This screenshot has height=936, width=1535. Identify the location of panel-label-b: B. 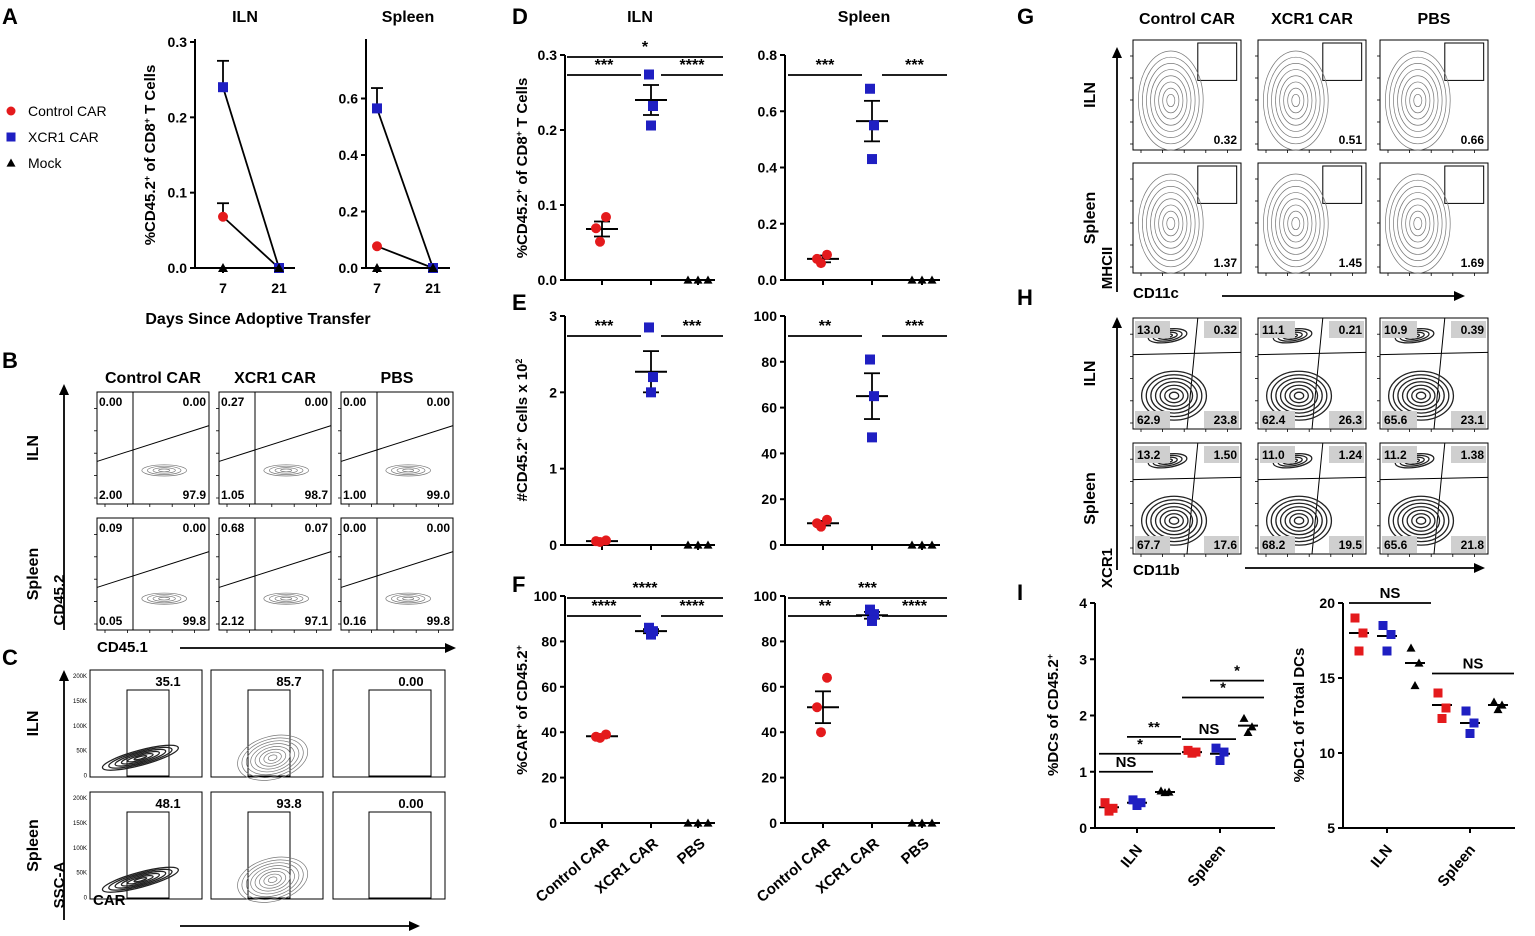
(10, 360).